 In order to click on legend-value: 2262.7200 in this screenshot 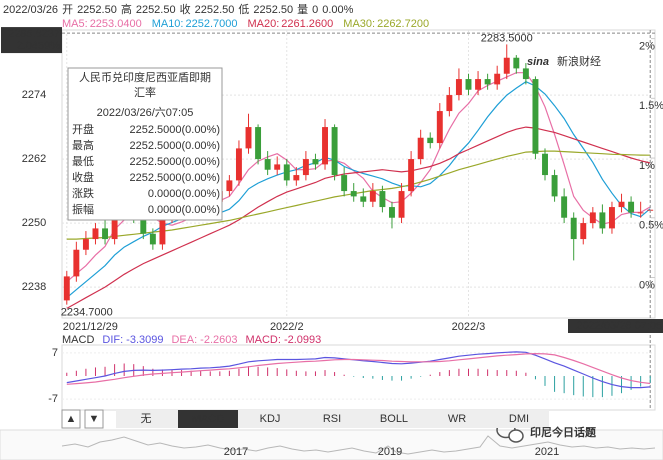, I will do `click(403, 24)`.